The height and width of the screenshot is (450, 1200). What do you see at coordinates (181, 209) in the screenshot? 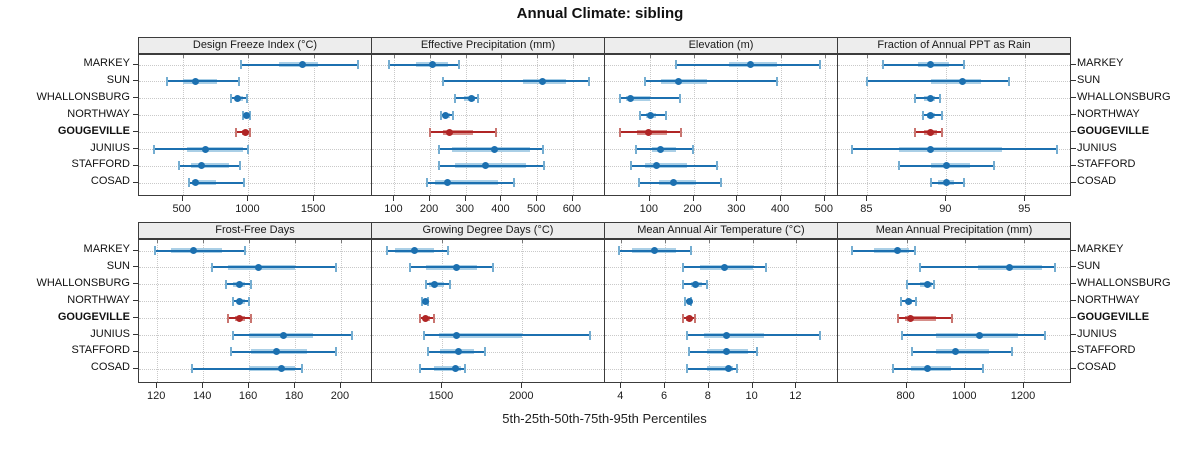
I see `axis-tick-label: 500` at bounding box center [181, 209].